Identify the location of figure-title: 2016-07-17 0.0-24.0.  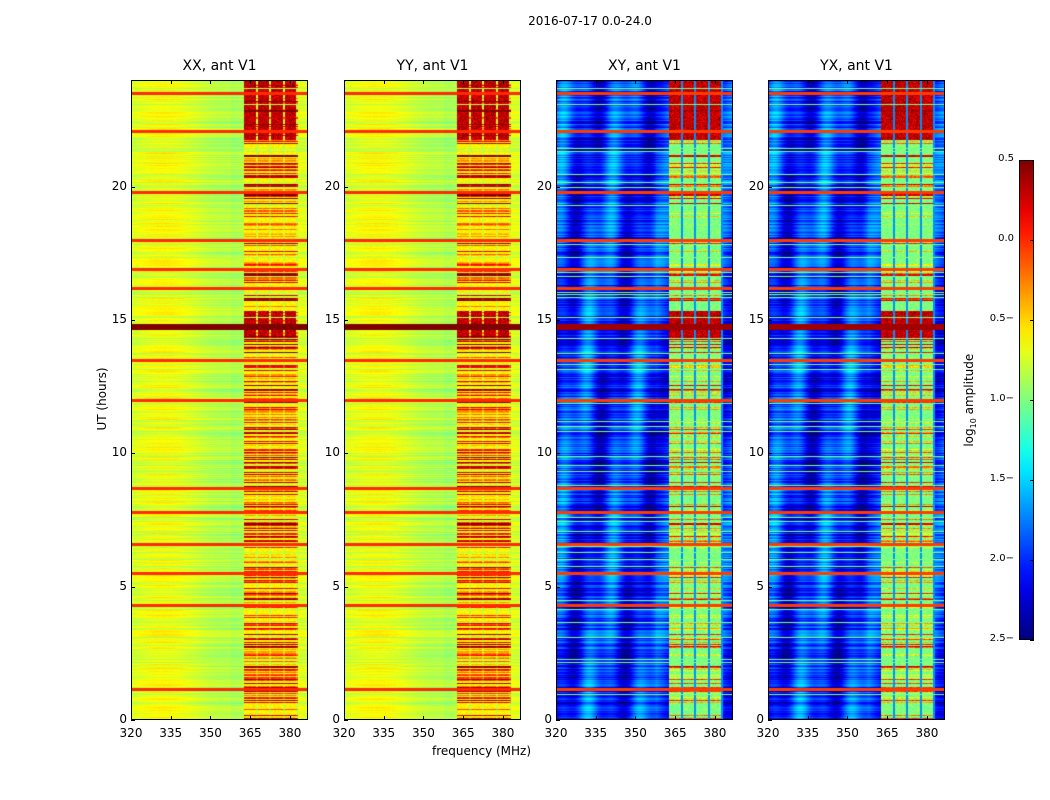
(590, 21).